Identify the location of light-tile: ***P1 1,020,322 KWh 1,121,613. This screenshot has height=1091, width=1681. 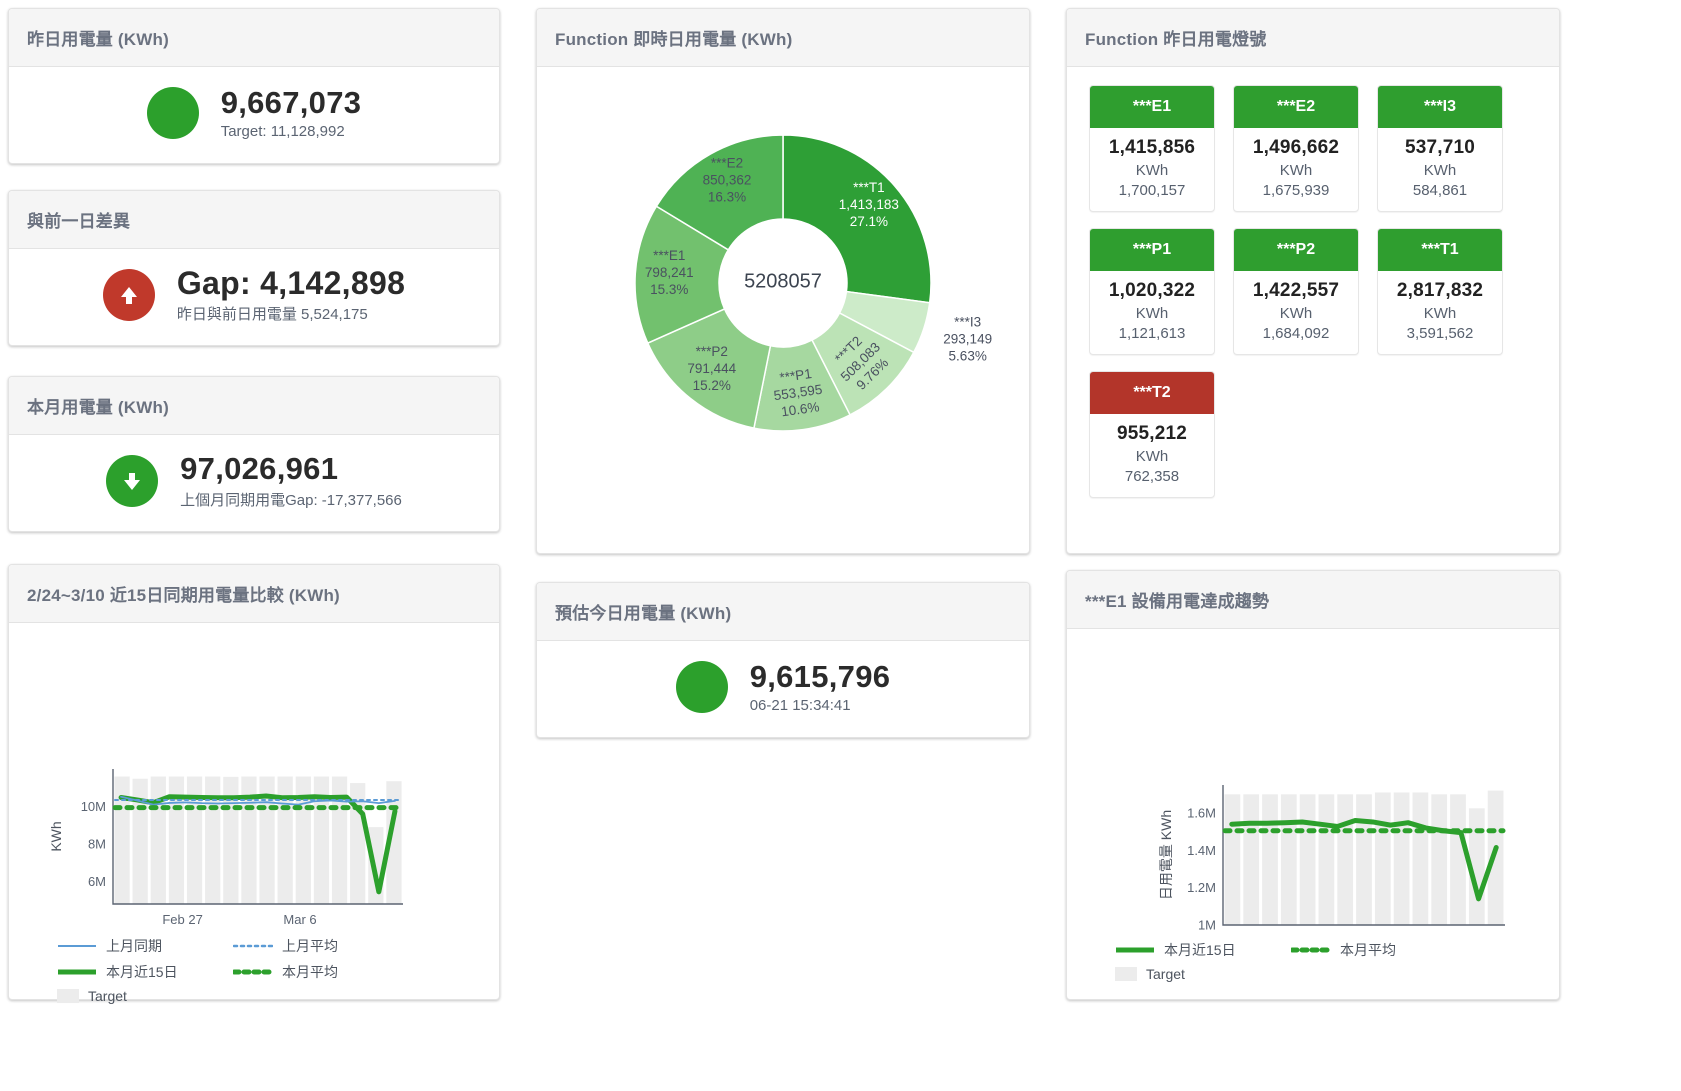
(1152, 291).